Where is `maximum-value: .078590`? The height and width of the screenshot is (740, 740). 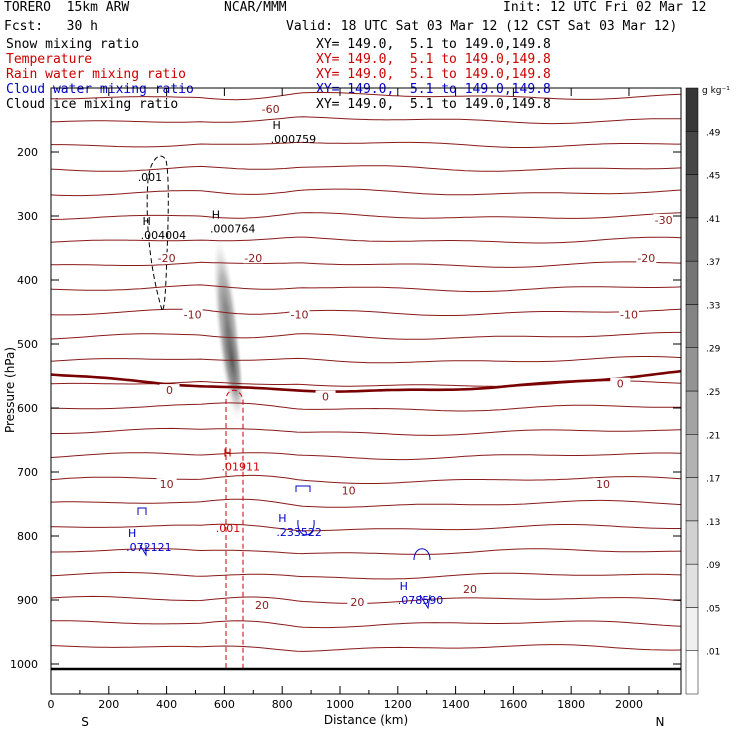
maximum-value: .078590 is located at coordinates (421, 600).